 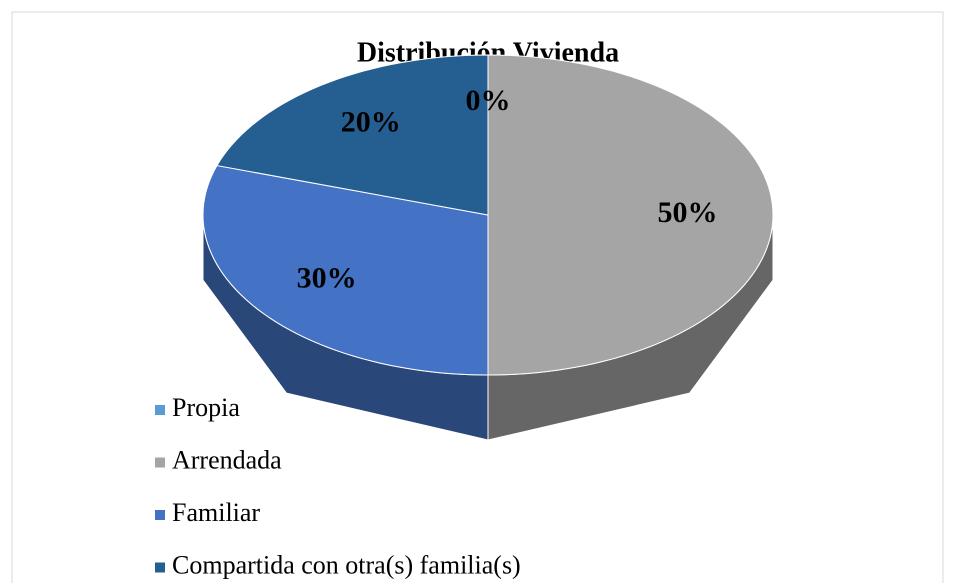 What do you see at coordinates (206, 407) in the screenshot?
I see `legend-label: Propia` at bounding box center [206, 407].